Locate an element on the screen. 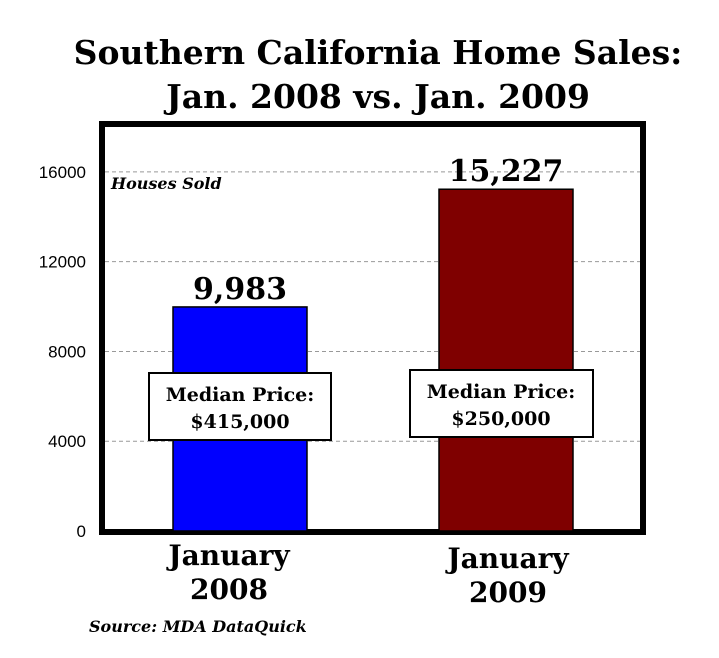  median-price-label-2008: Median Price: is located at coordinates (240, 395).